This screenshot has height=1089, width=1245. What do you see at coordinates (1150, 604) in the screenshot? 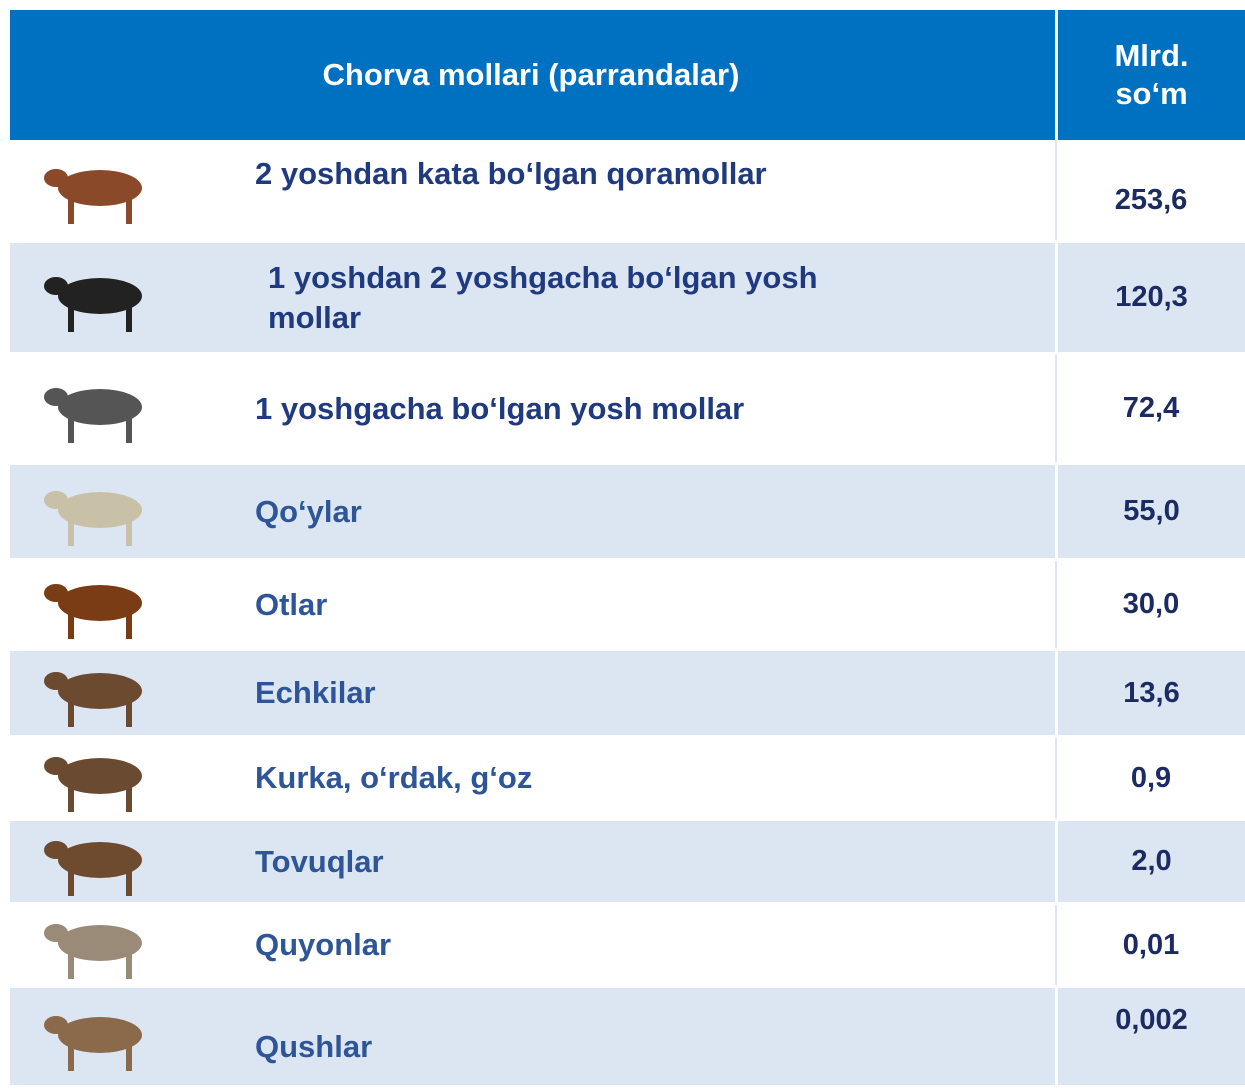
I see `row-value: 30,0` at bounding box center [1150, 604].